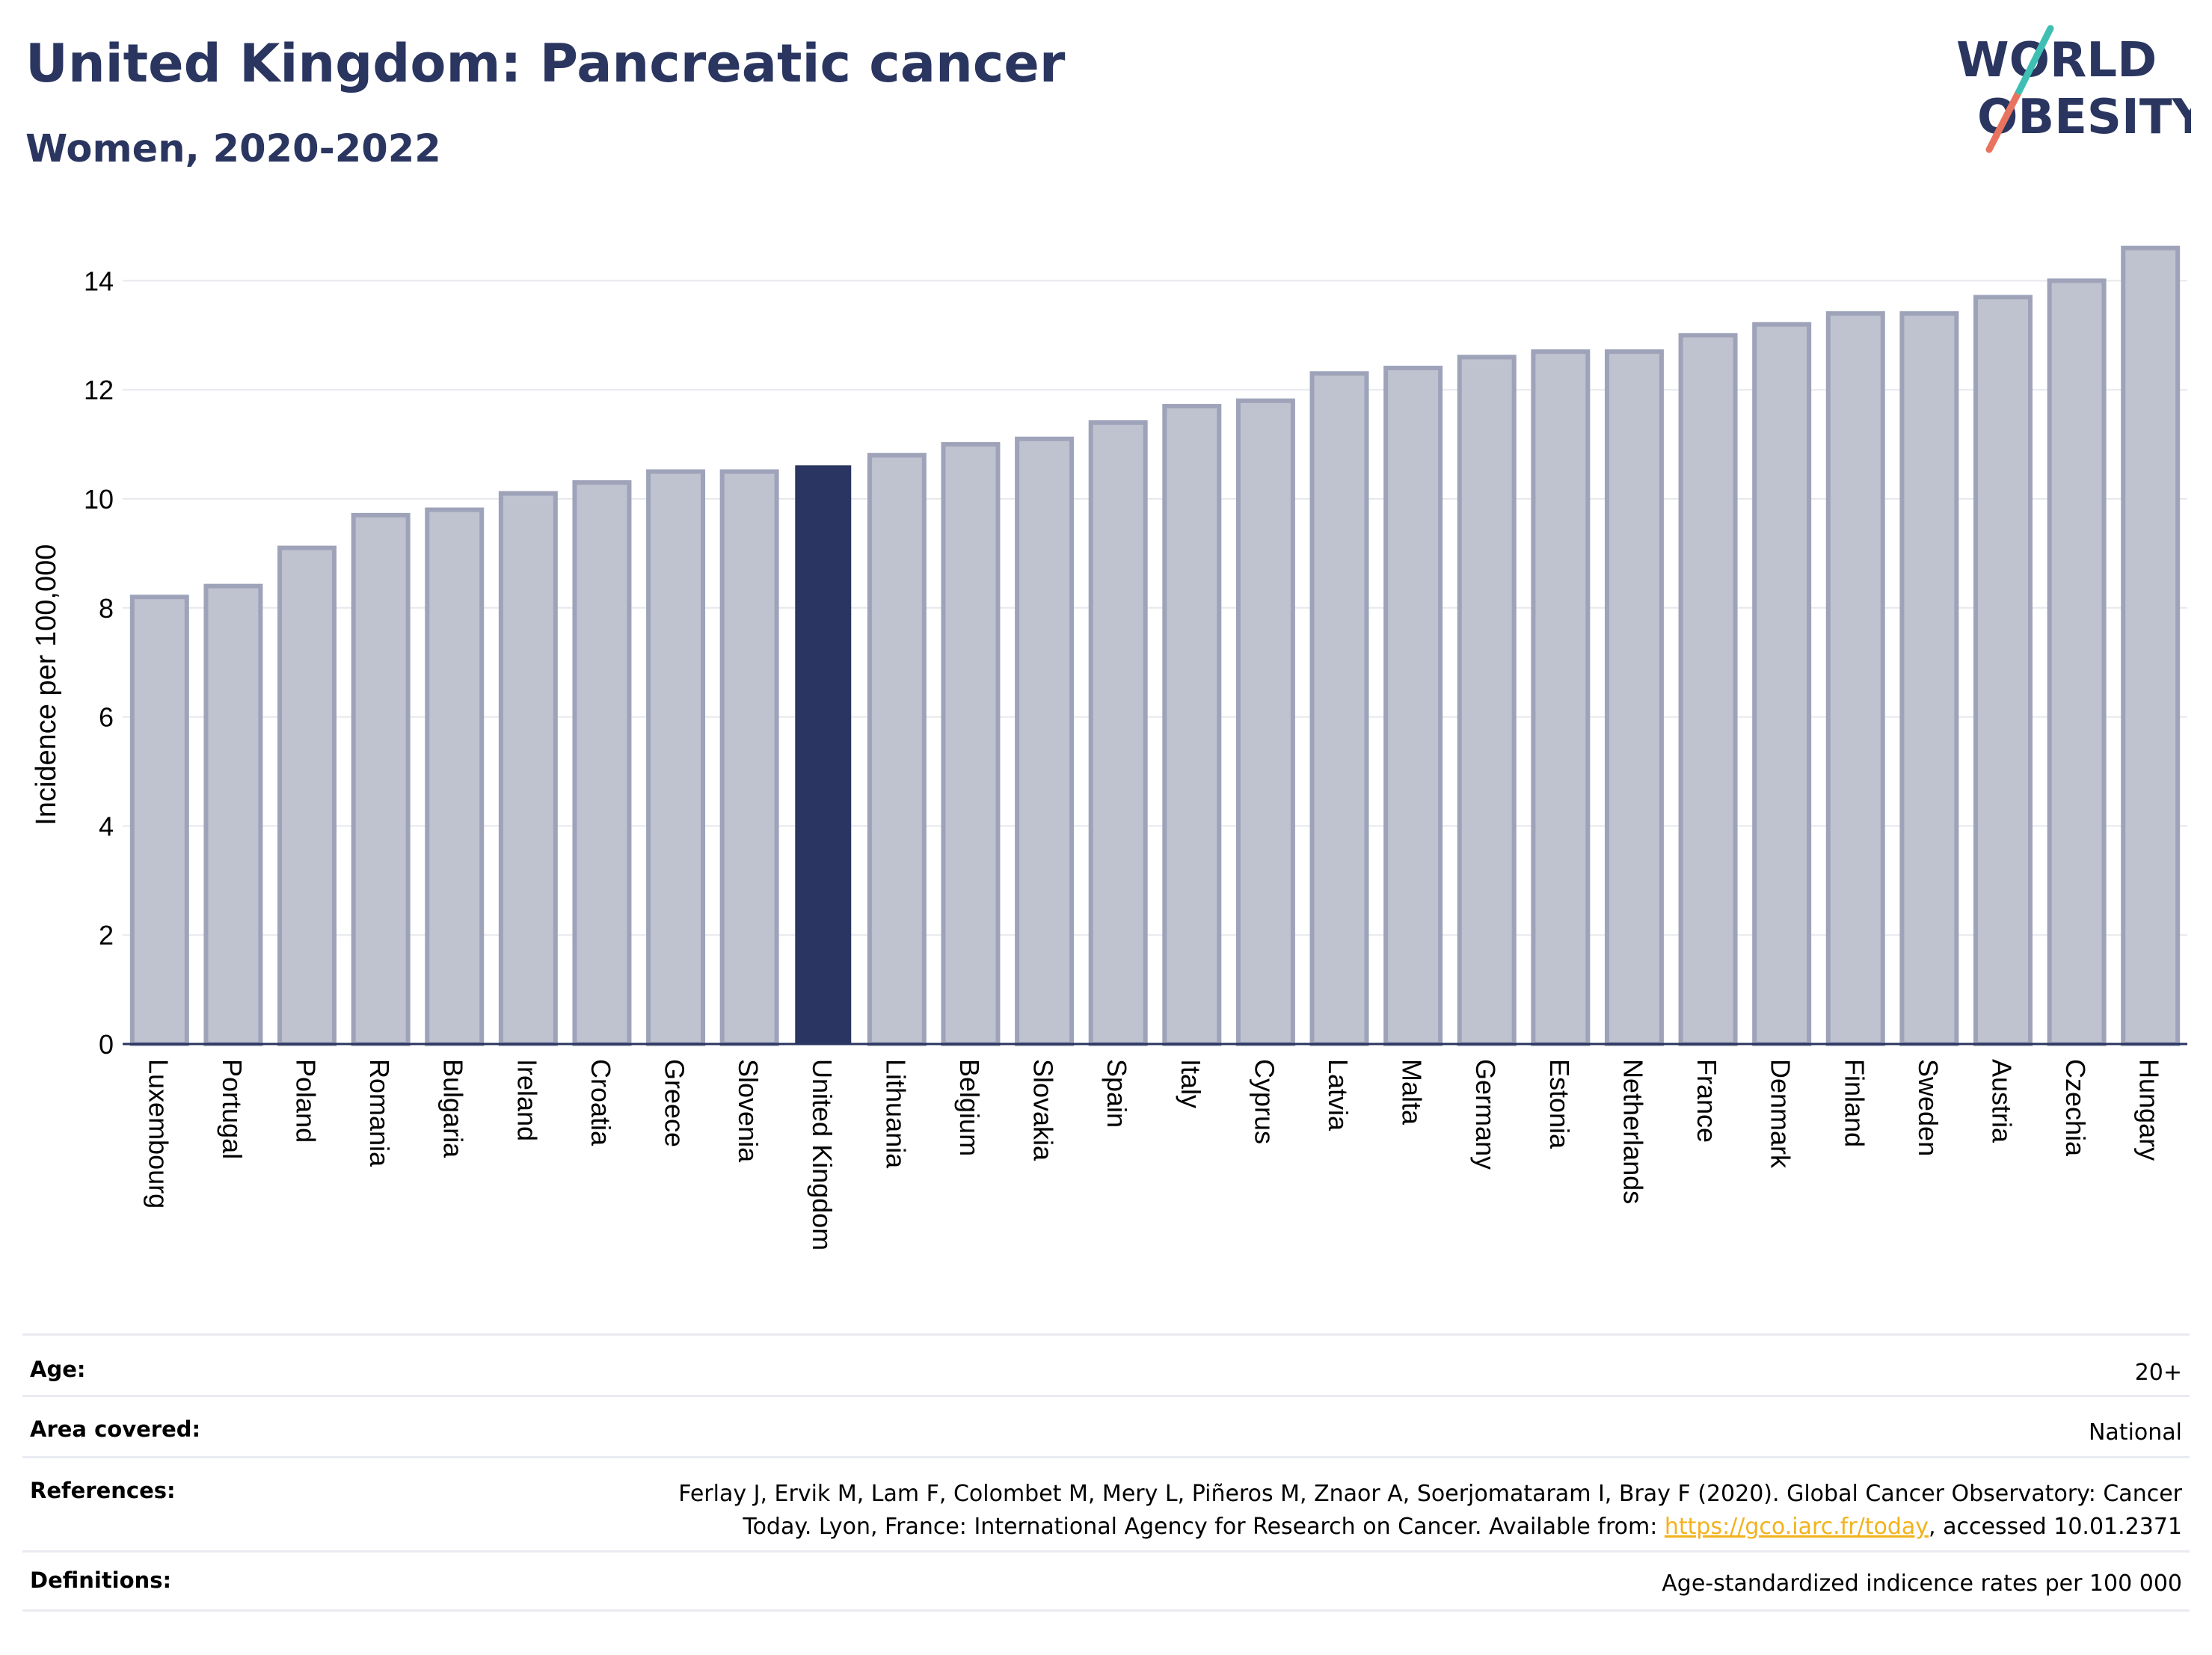  What do you see at coordinates (1485, 1114) in the screenshot?
I see `x-tick-label: Germany` at bounding box center [1485, 1114].